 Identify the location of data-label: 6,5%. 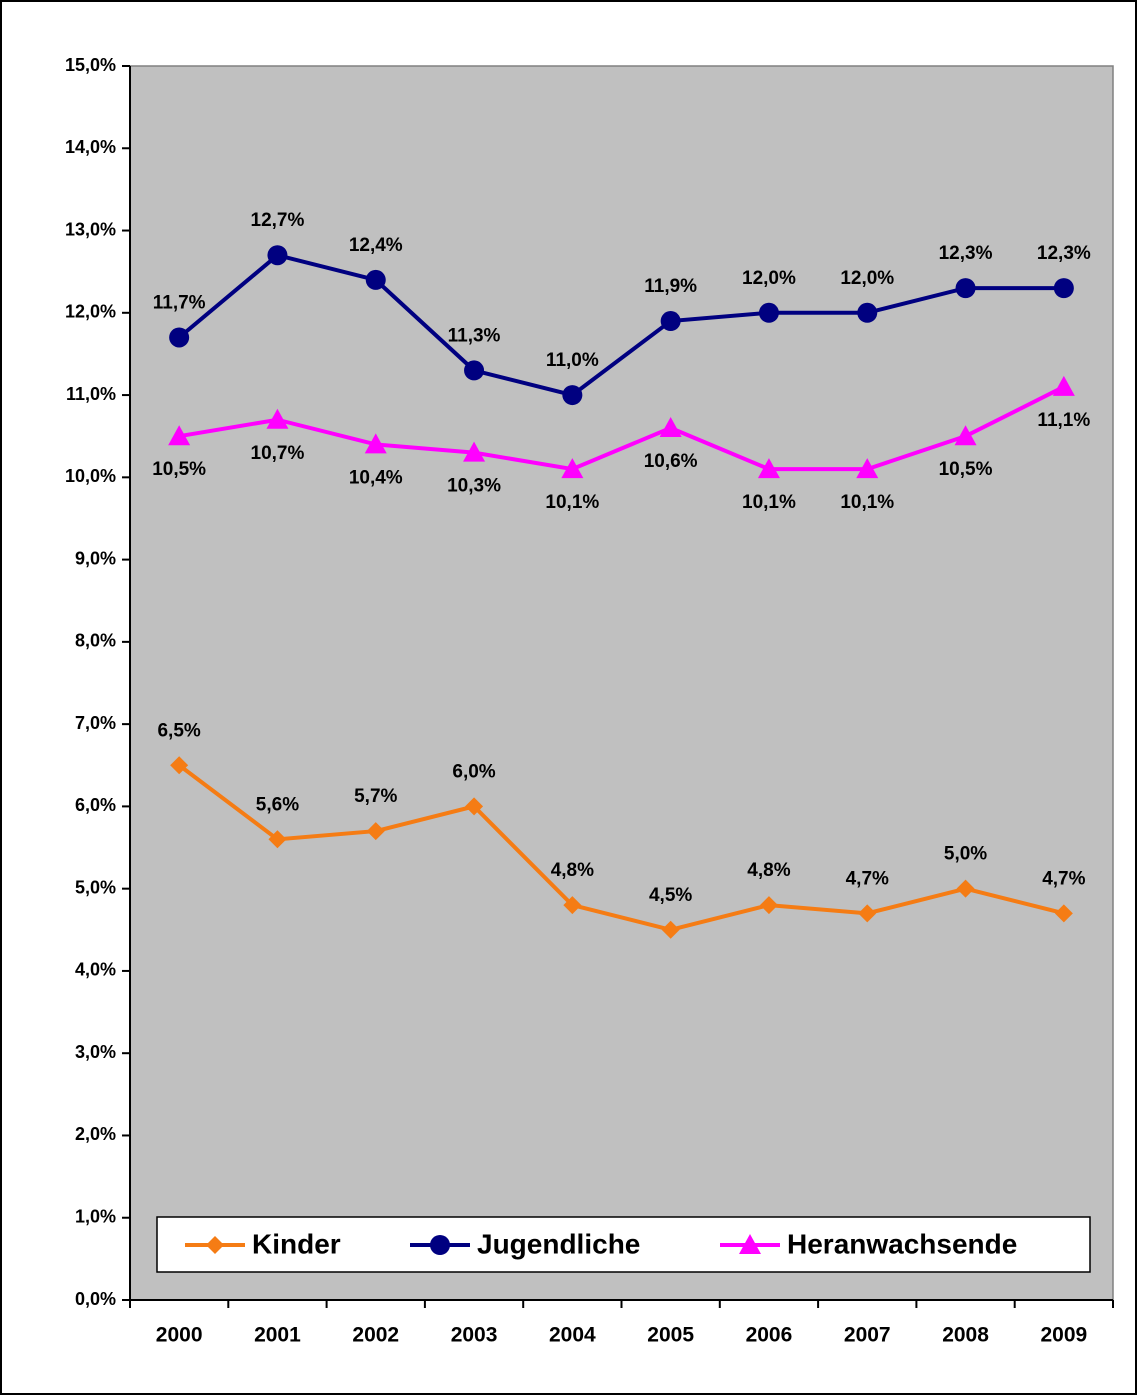
(178, 730).